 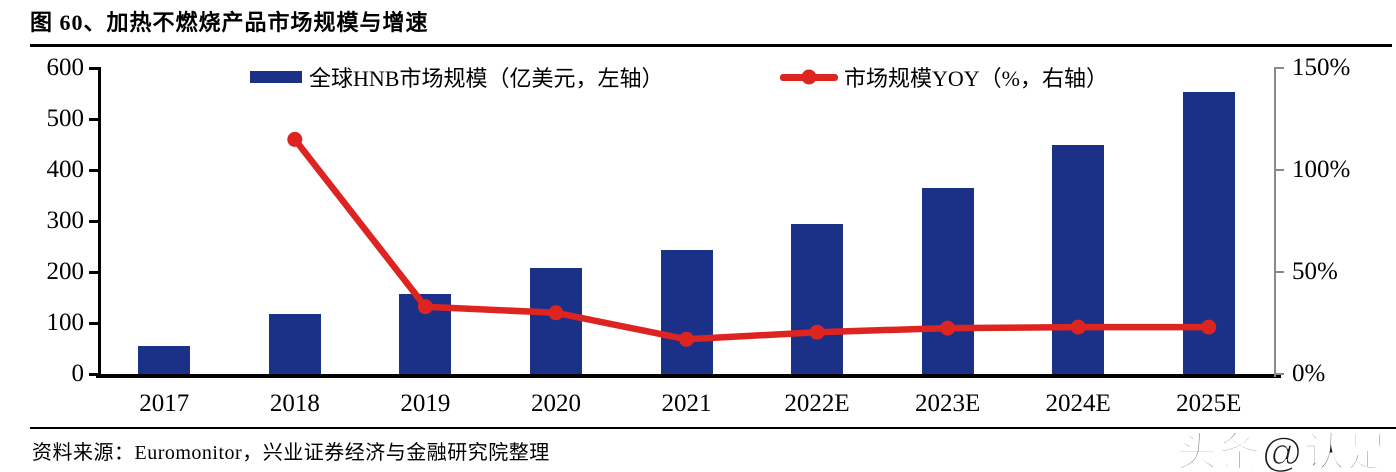 I want to click on title-divider, so click(x=711, y=45).